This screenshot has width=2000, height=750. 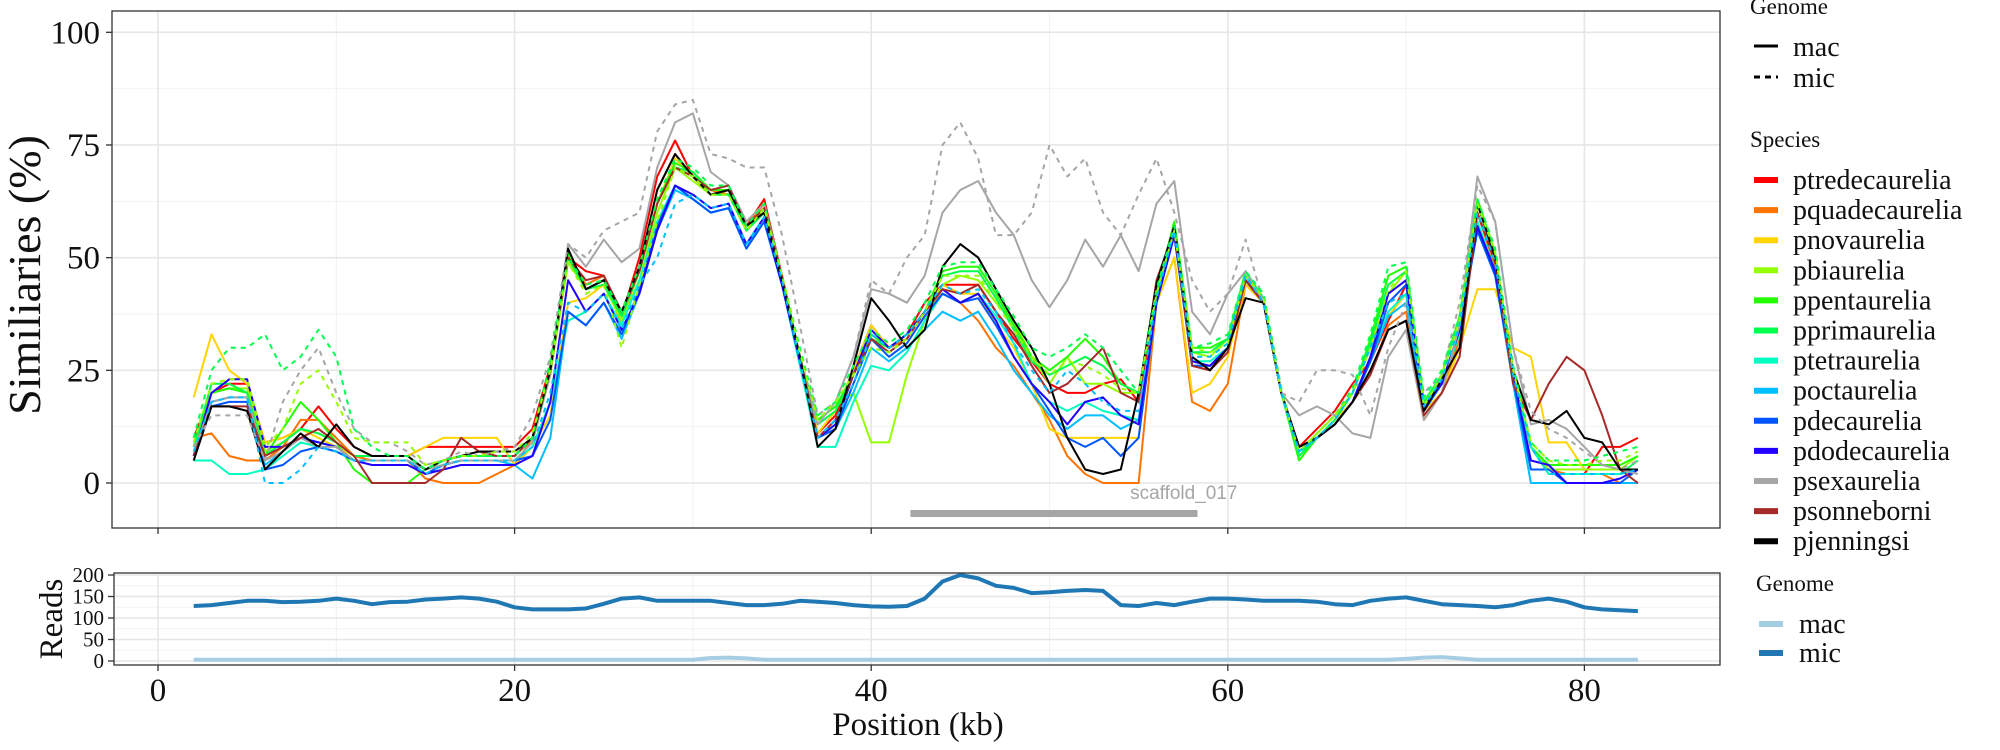 What do you see at coordinates (1859, 240) in the screenshot?
I see `legend-label-pnovaurelia: pnovaurelia` at bounding box center [1859, 240].